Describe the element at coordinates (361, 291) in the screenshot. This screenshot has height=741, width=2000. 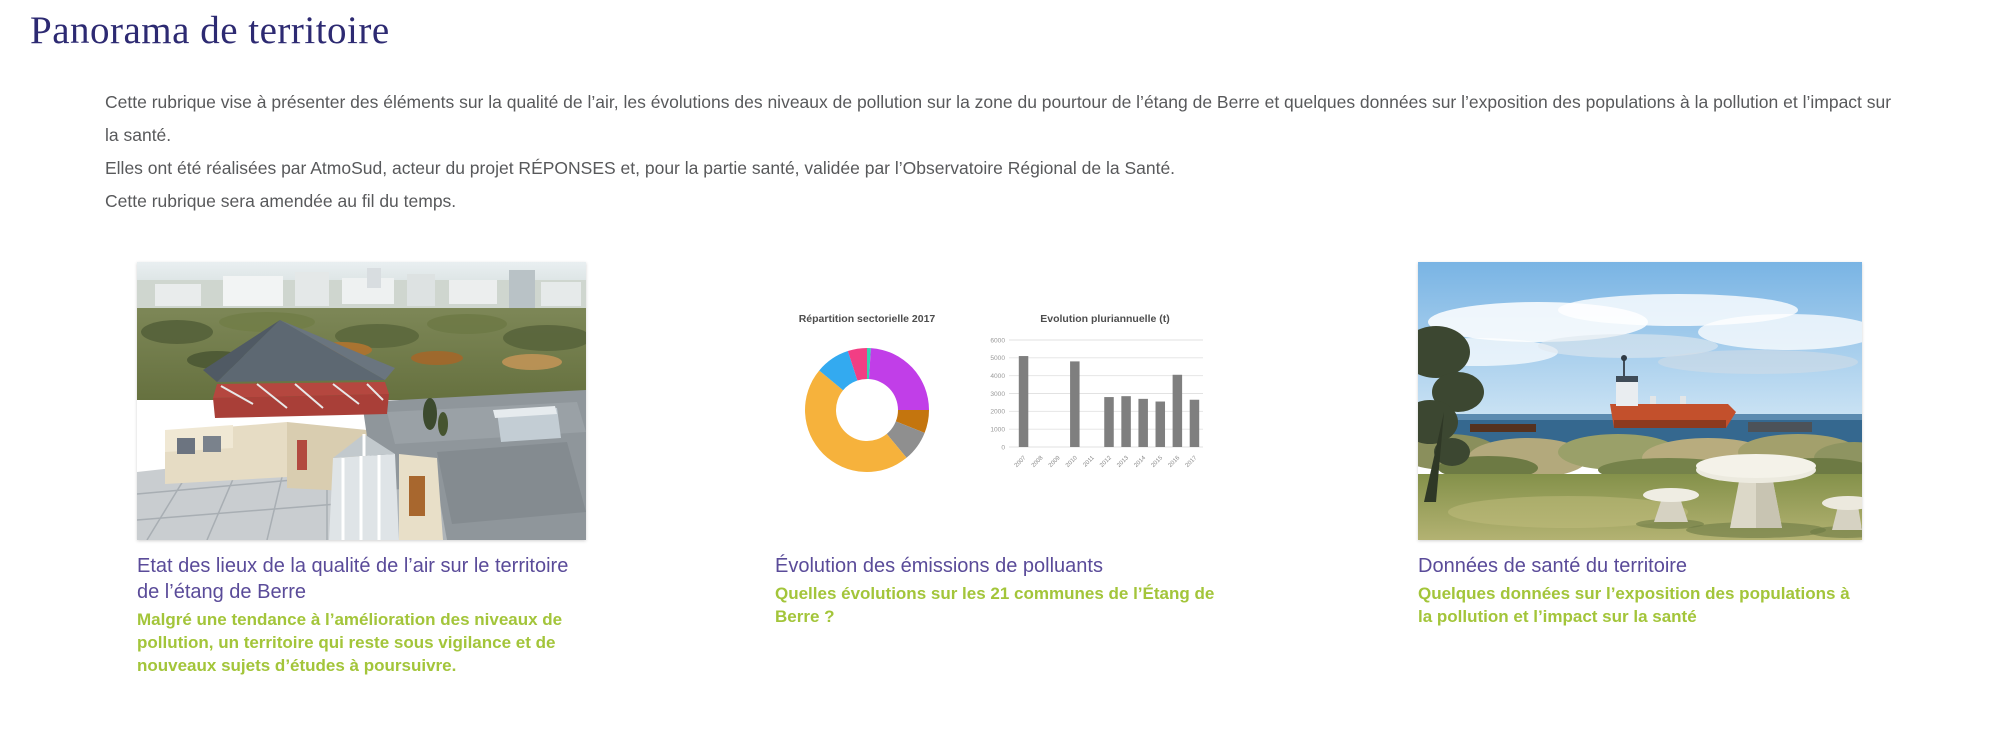
I see `city-skyline` at that location.